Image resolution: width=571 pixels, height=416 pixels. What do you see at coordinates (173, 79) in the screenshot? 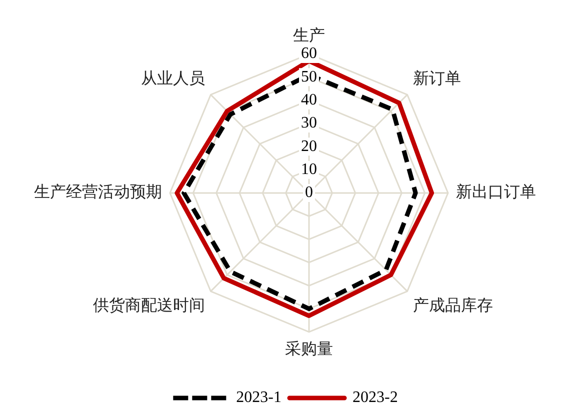
I see `spoke-label: 从业人员` at bounding box center [173, 79].